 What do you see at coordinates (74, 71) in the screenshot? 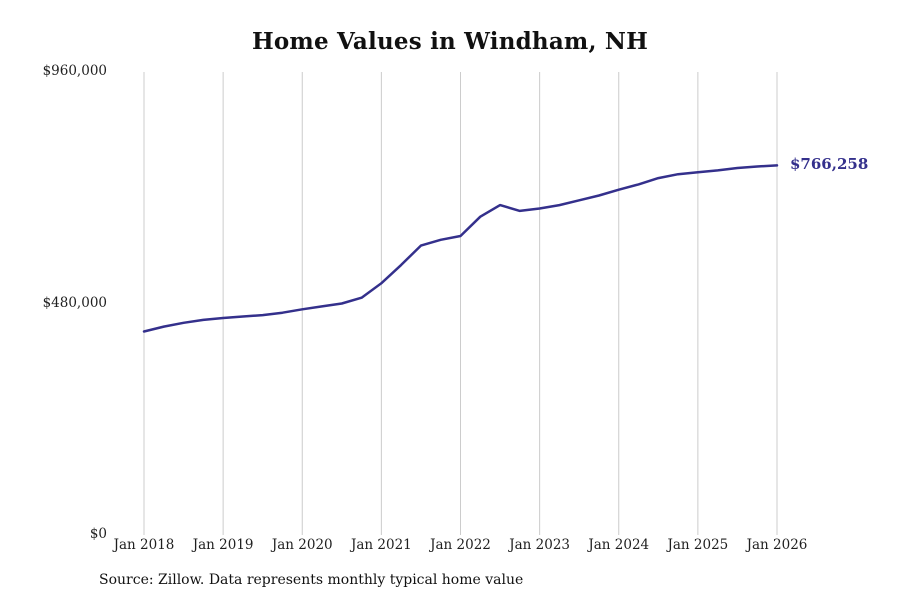
I see `y-axis-tick-label: $960,000` at bounding box center [74, 71].